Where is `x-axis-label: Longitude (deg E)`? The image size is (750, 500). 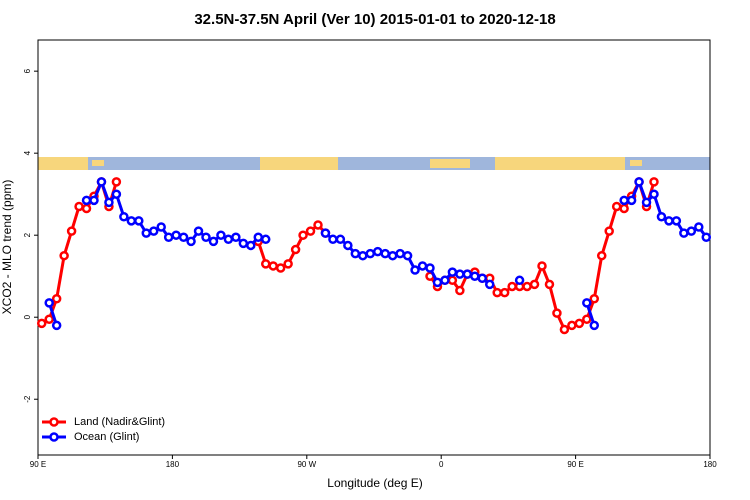
x-axis-label: Longitude (deg E) is located at coordinates (374, 483).